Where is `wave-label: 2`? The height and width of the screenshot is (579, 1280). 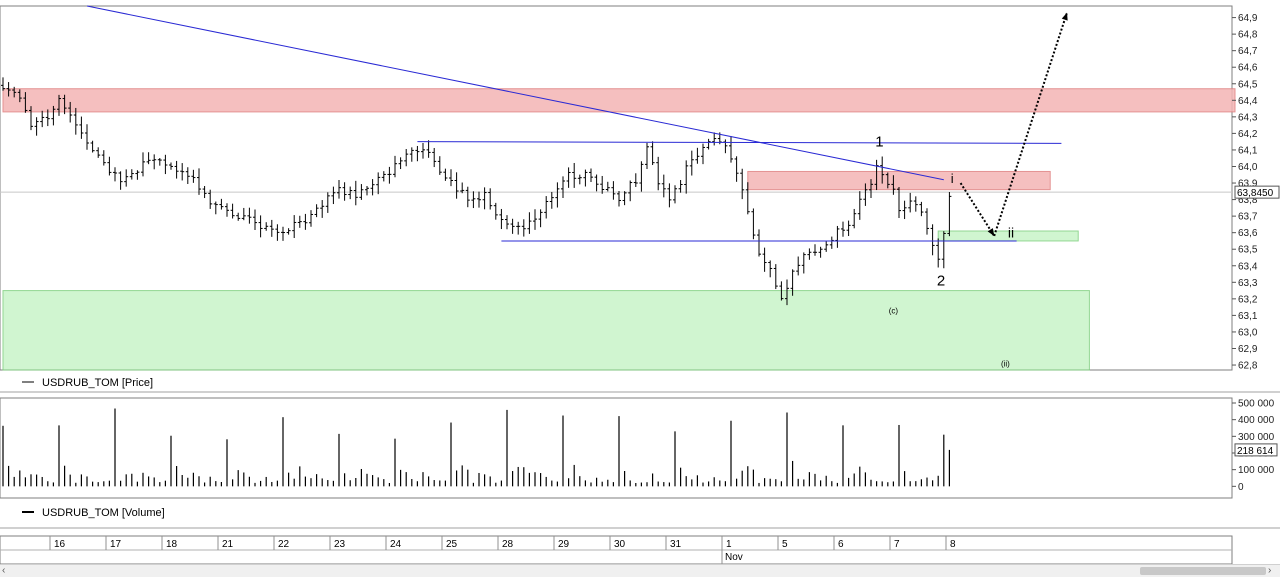
wave-label: 2 is located at coordinates (941, 281).